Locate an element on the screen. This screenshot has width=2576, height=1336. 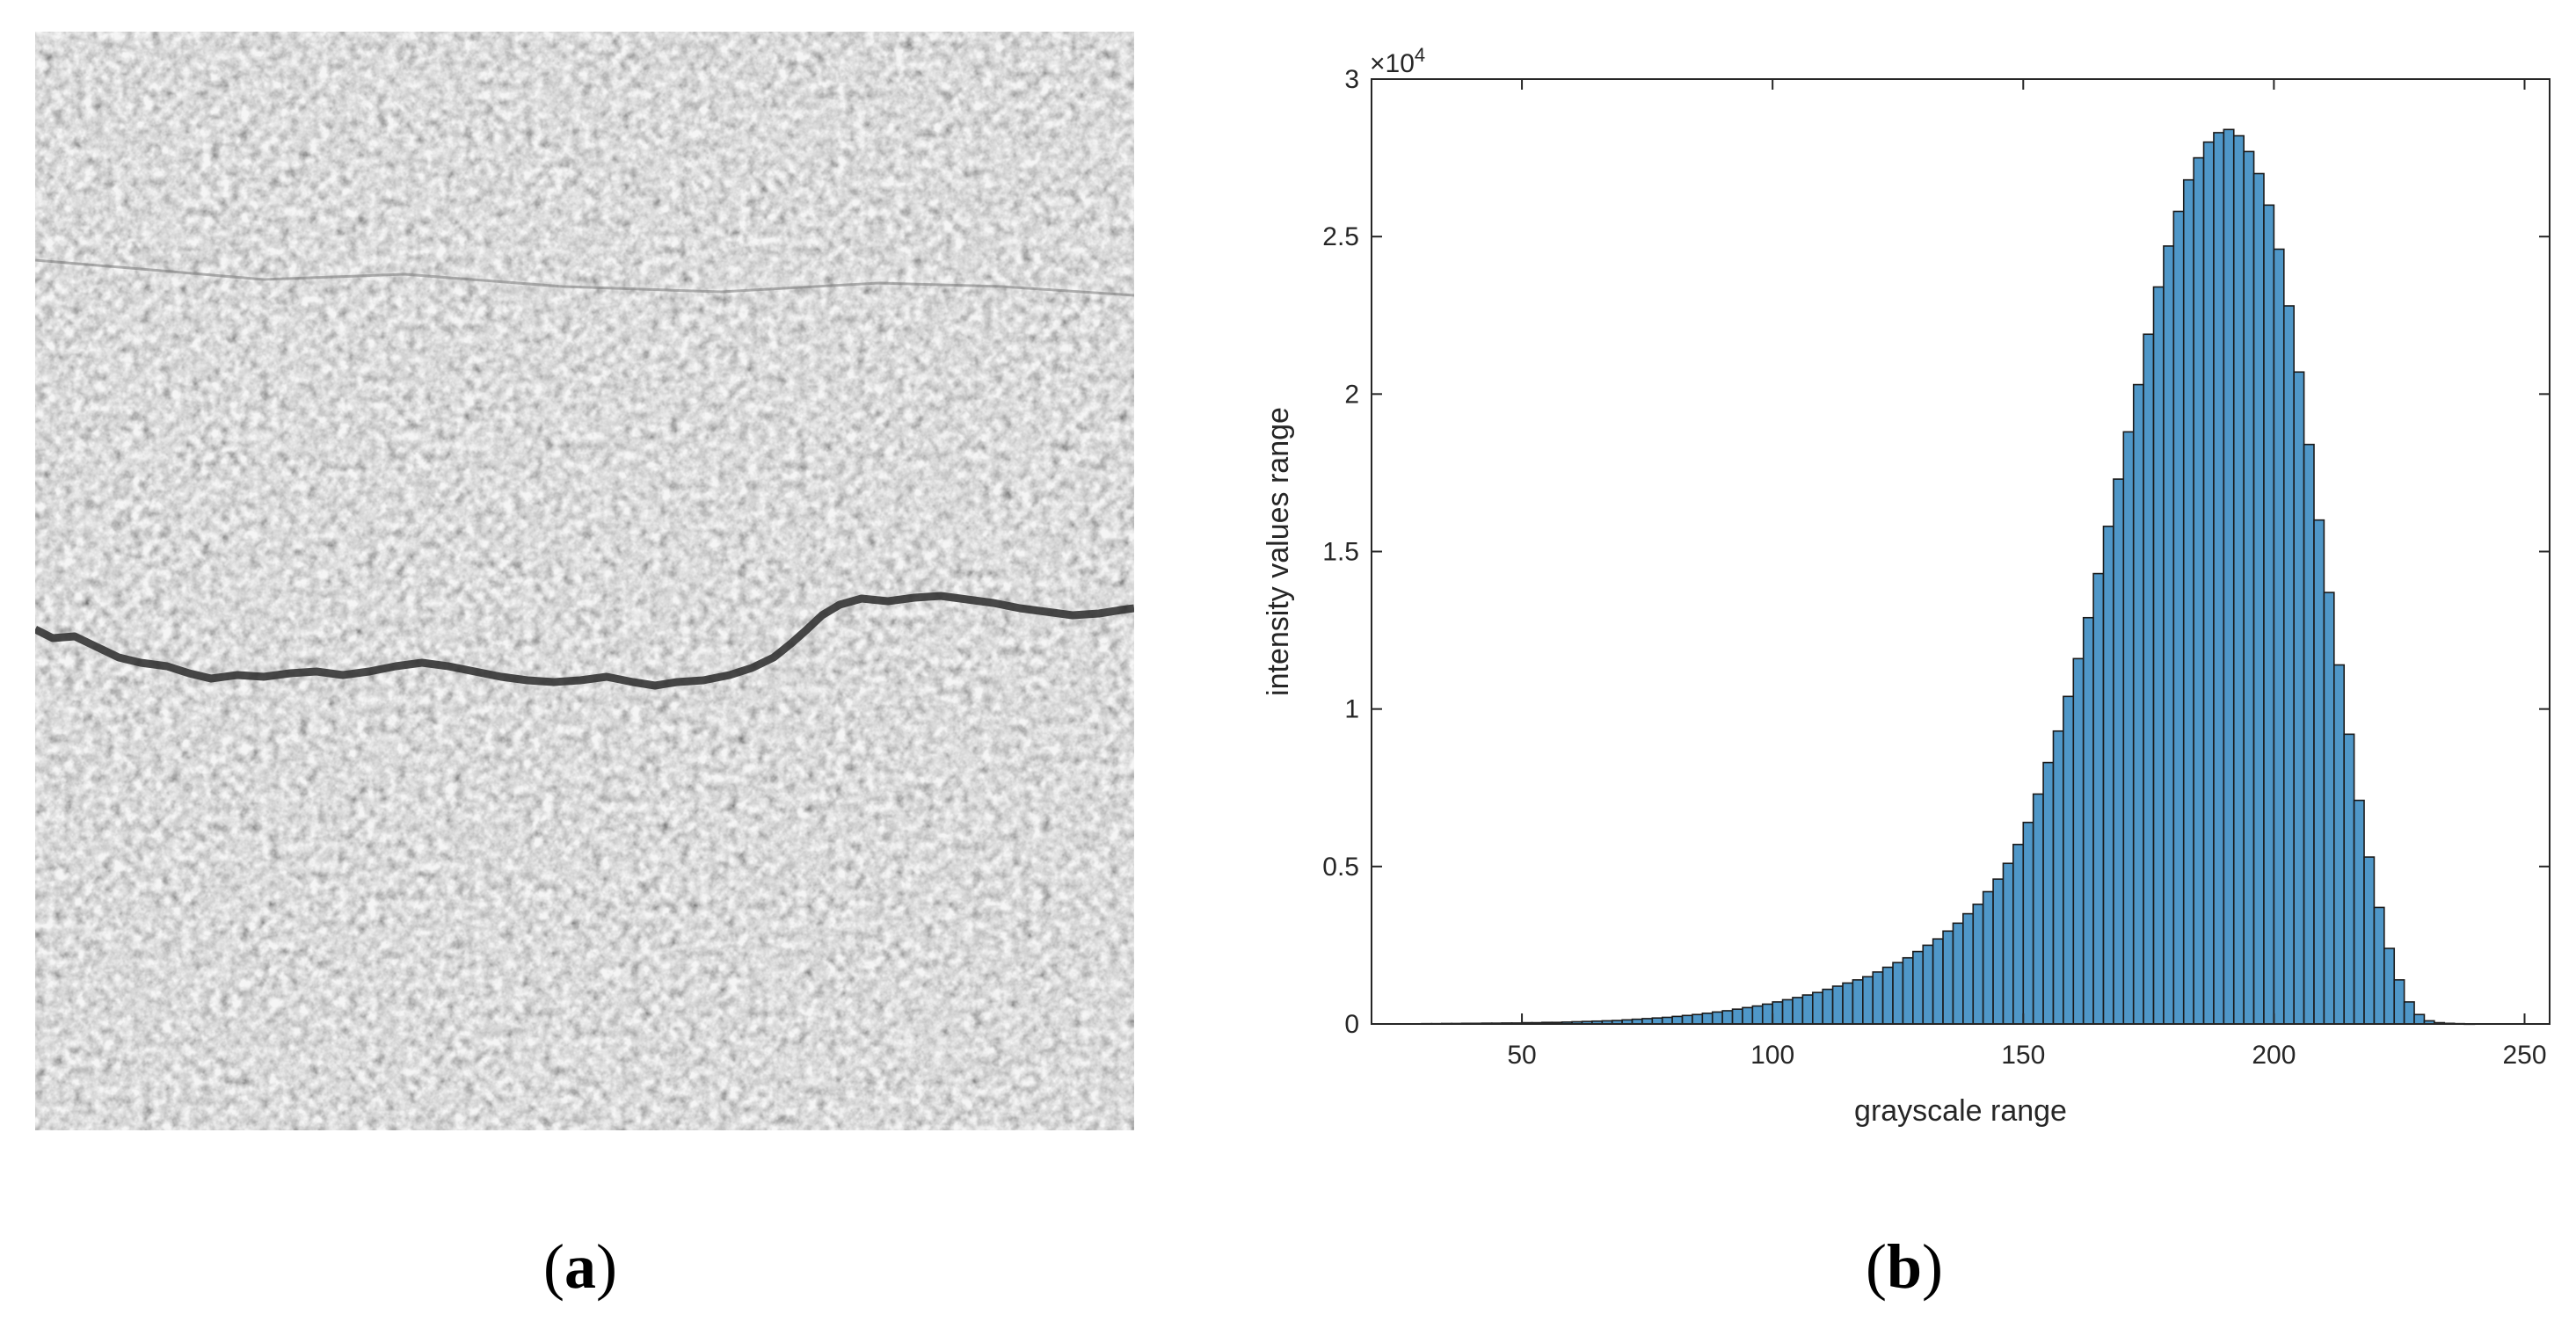
y-tick-label: 0.5 is located at coordinates (1340, 867).